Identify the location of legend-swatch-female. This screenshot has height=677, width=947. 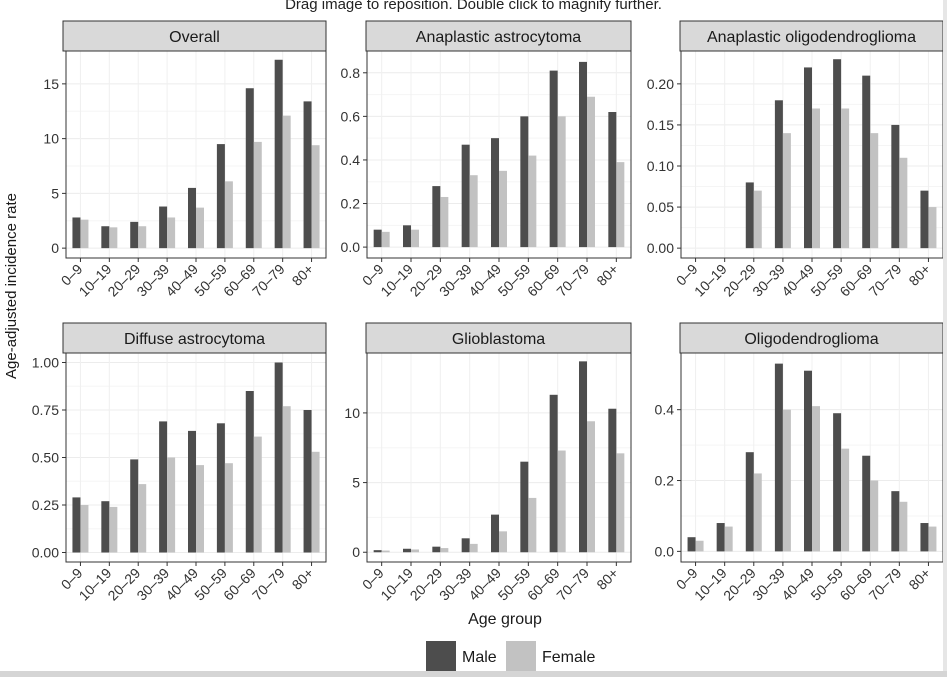
(521, 656).